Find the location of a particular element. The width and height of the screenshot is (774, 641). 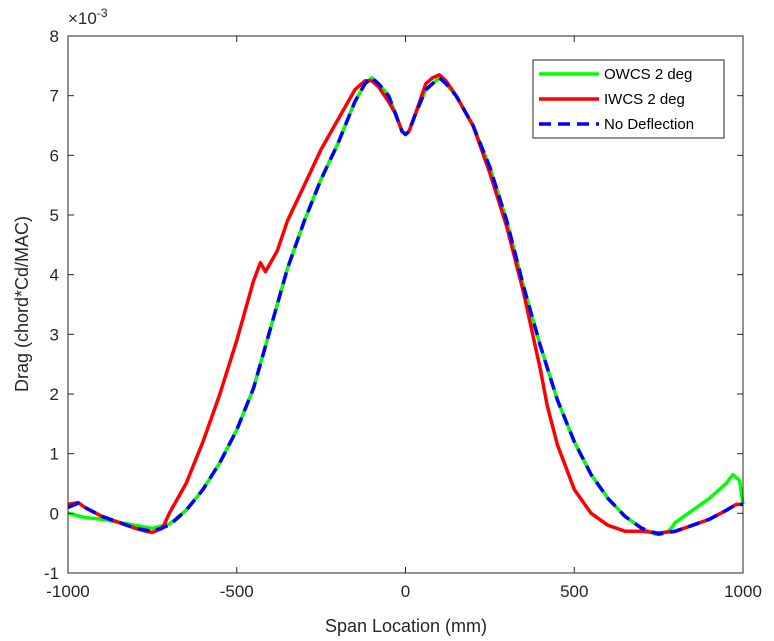

y-tick-label: 1 is located at coordinates (54, 454).